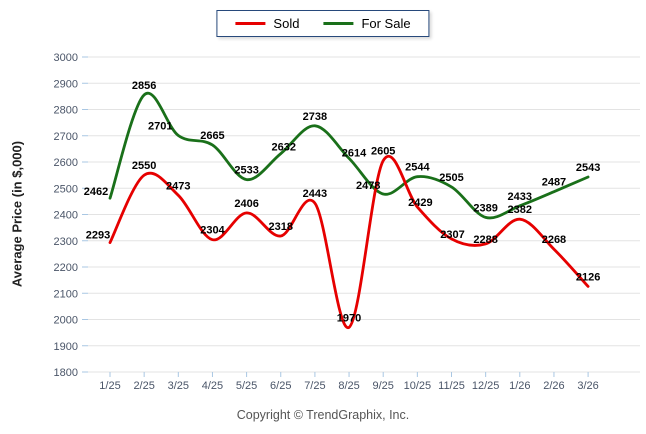 Image resolution: width=646 pixels, height=434 pixels. Describe the element at coordinates (178, 386) in the screenshot. I see `x-tick-label: 3/25` at that location.